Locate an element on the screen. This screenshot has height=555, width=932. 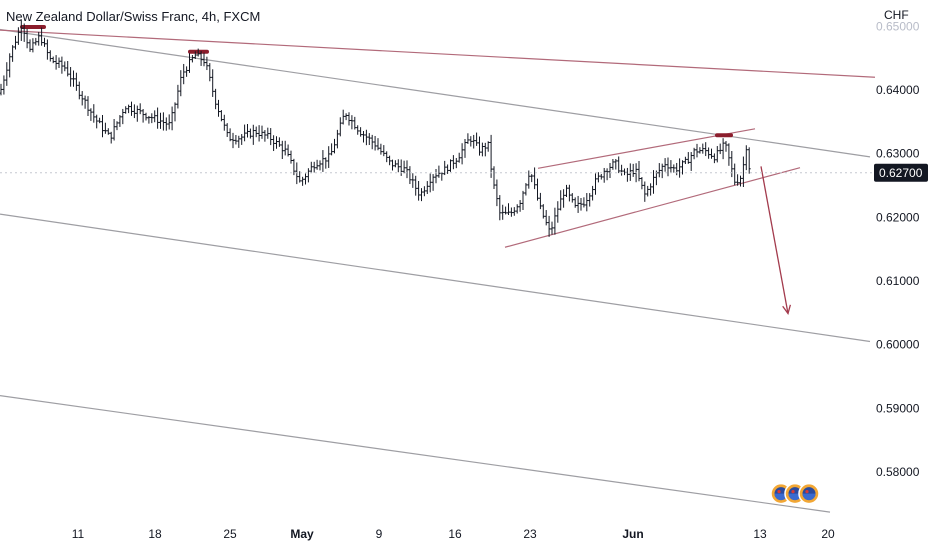
forecast-arrow is located at coordinates (774, 240).